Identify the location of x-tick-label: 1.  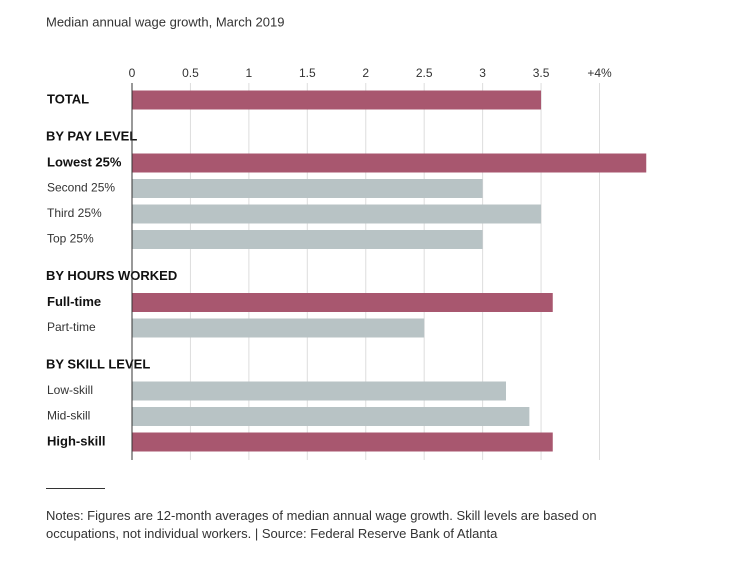
(249, 73).